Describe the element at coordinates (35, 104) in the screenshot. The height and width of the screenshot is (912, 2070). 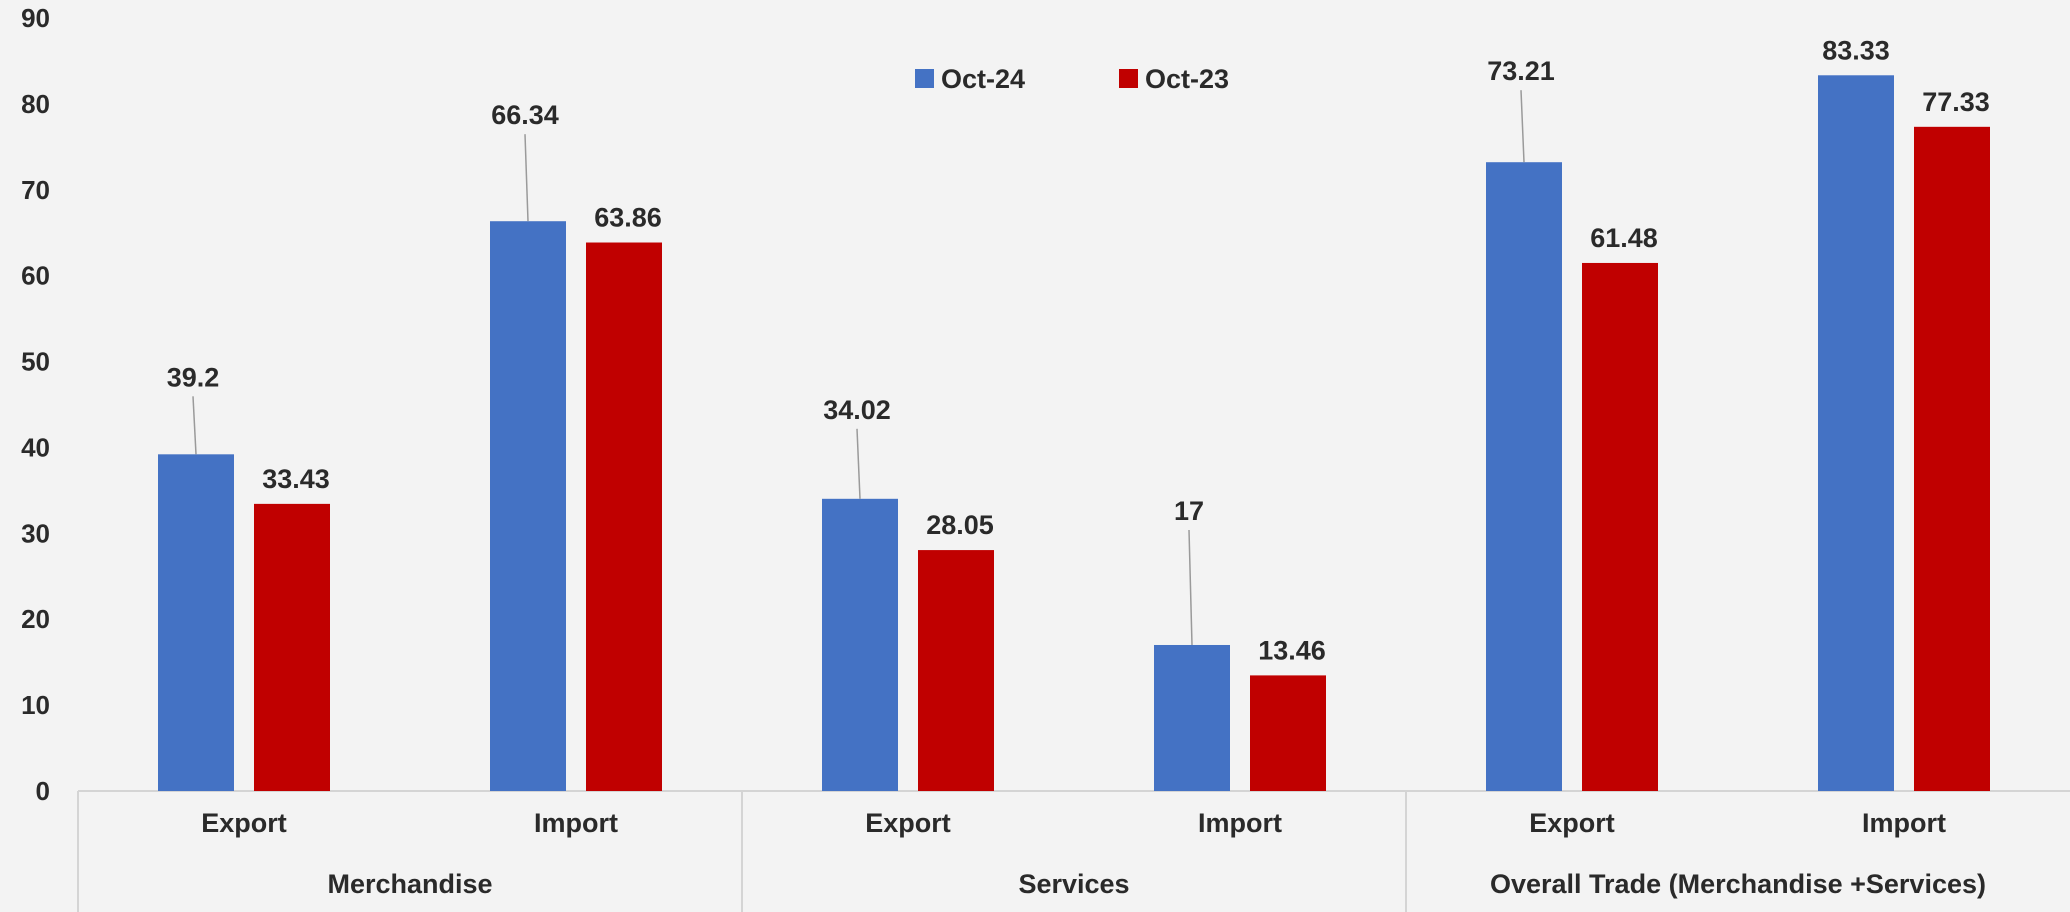
I see `y-tick-label: 80` at that location.